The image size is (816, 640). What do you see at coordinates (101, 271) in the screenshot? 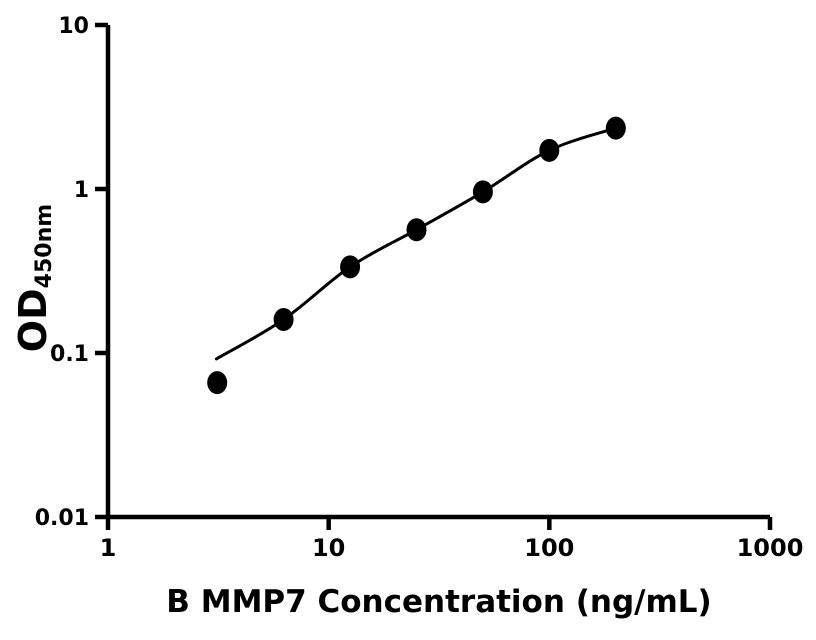
I see `y-tick-marks` at bounding box center [101, 271].